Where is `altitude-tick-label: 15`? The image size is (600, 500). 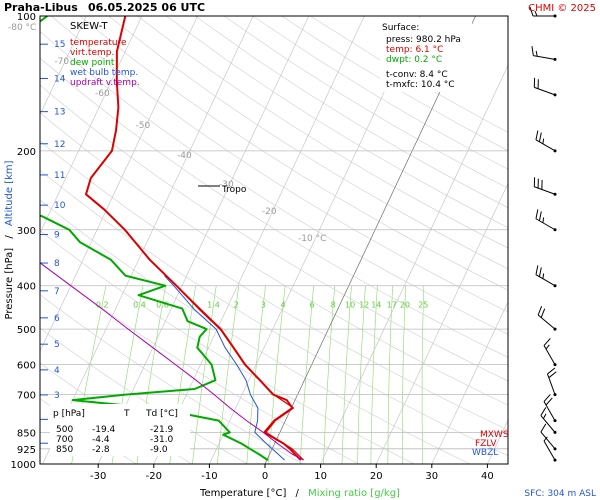
altitude-tick-label: 15 is located at coordinates (59, 45).